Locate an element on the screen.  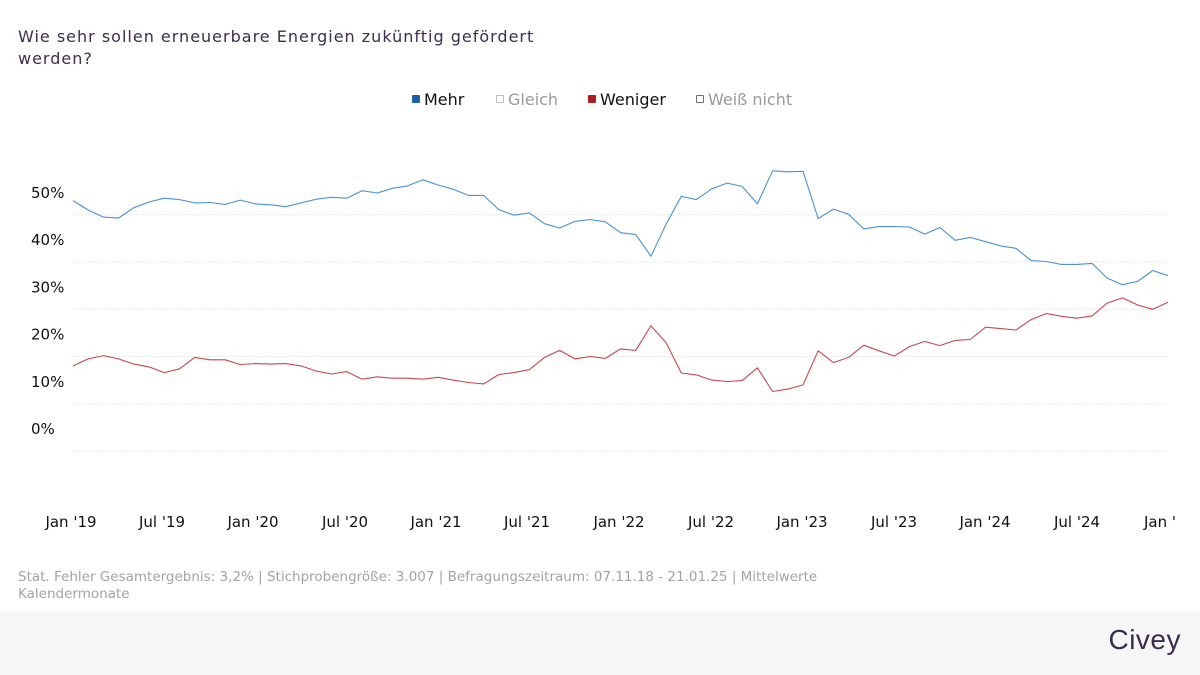
x-tick-label: Jul '20 is located at coordinates (344, 522).